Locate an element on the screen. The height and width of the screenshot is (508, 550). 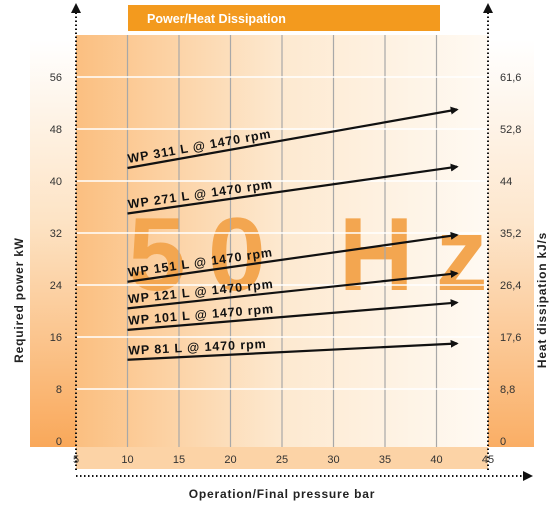
x-tick-label-40: 40 is located at coordinates (436, 460).